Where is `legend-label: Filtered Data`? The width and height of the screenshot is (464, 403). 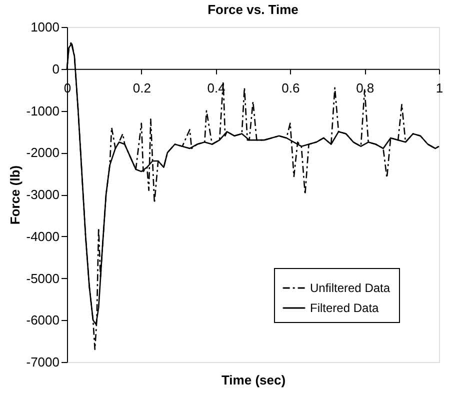
legend-label: Filtered Data is located at coordinates (345, 308).